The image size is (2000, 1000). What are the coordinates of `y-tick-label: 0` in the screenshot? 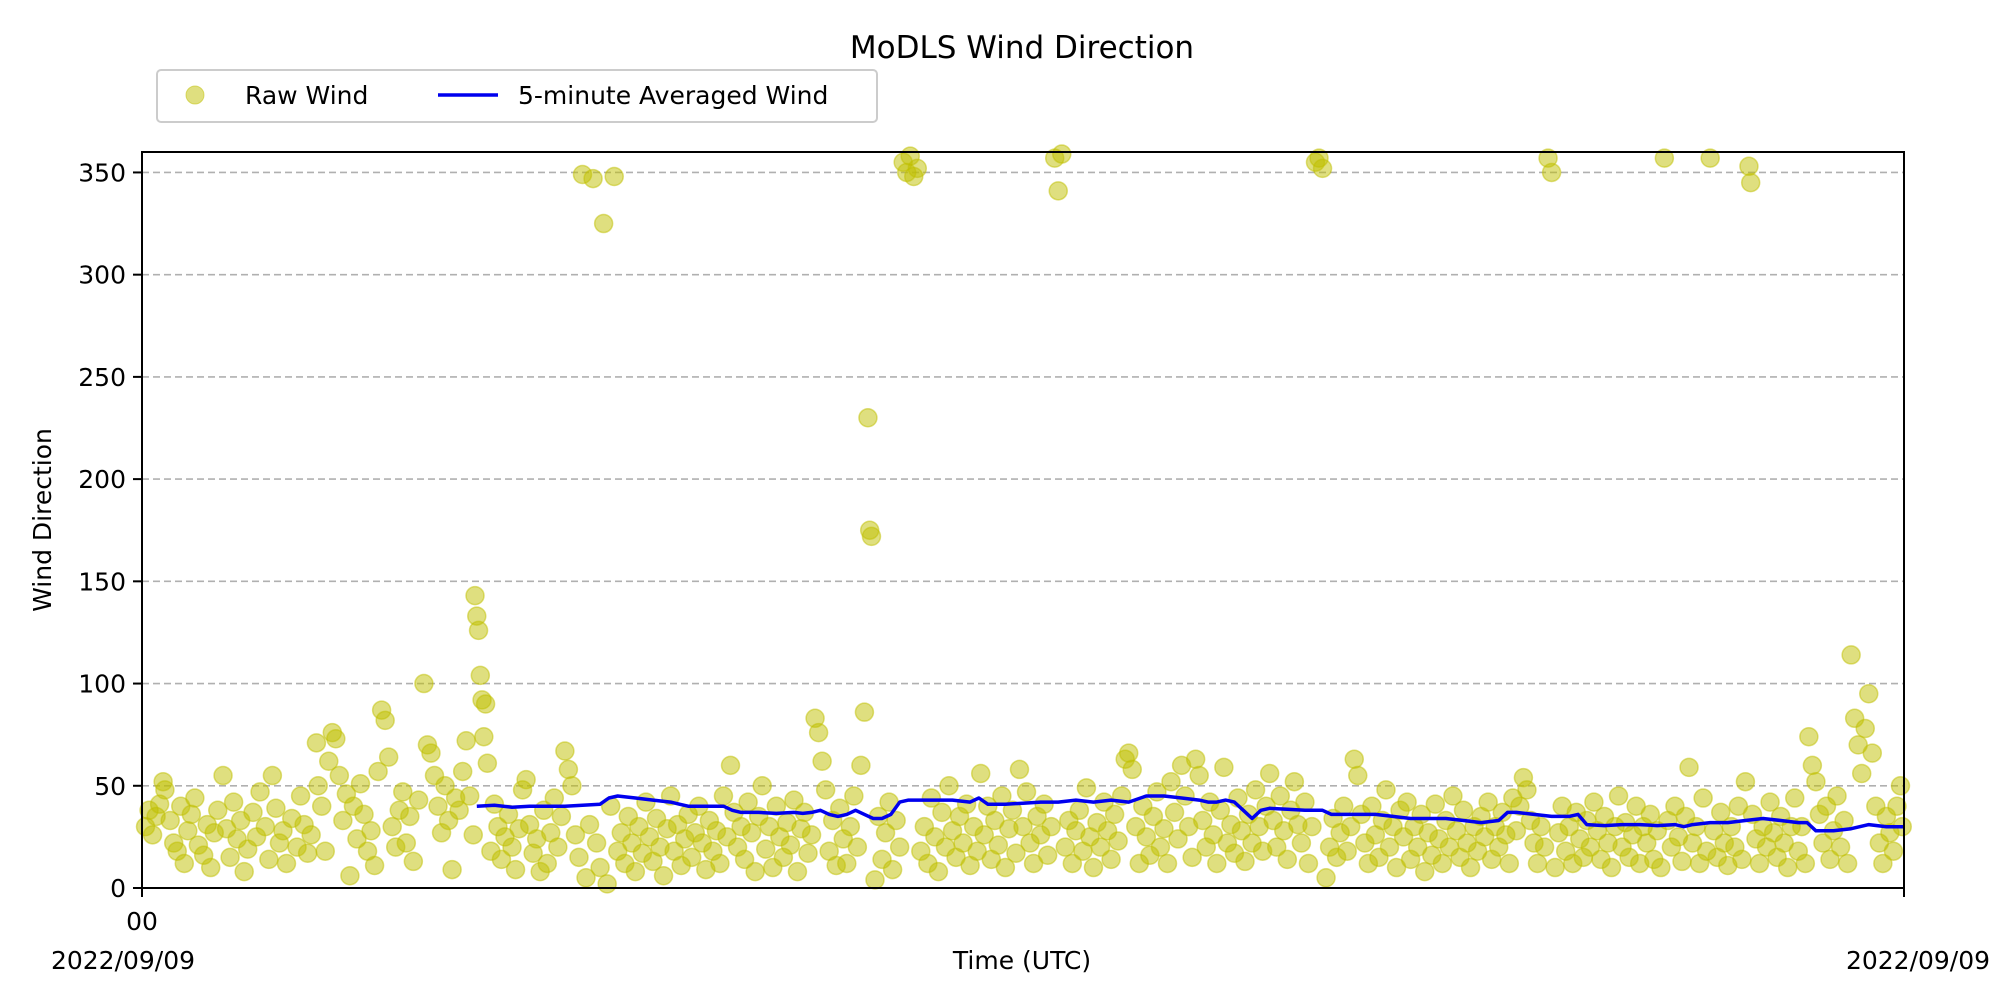 It's located at (118, 888).